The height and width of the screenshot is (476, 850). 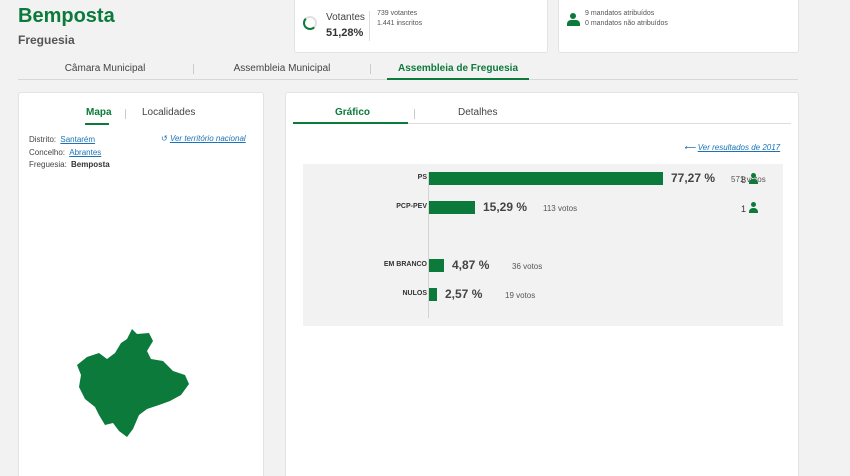 What do you see at coordinates (546, 178) in the screenshot?
I see `bar-ps` at bounding box center [546, 178].